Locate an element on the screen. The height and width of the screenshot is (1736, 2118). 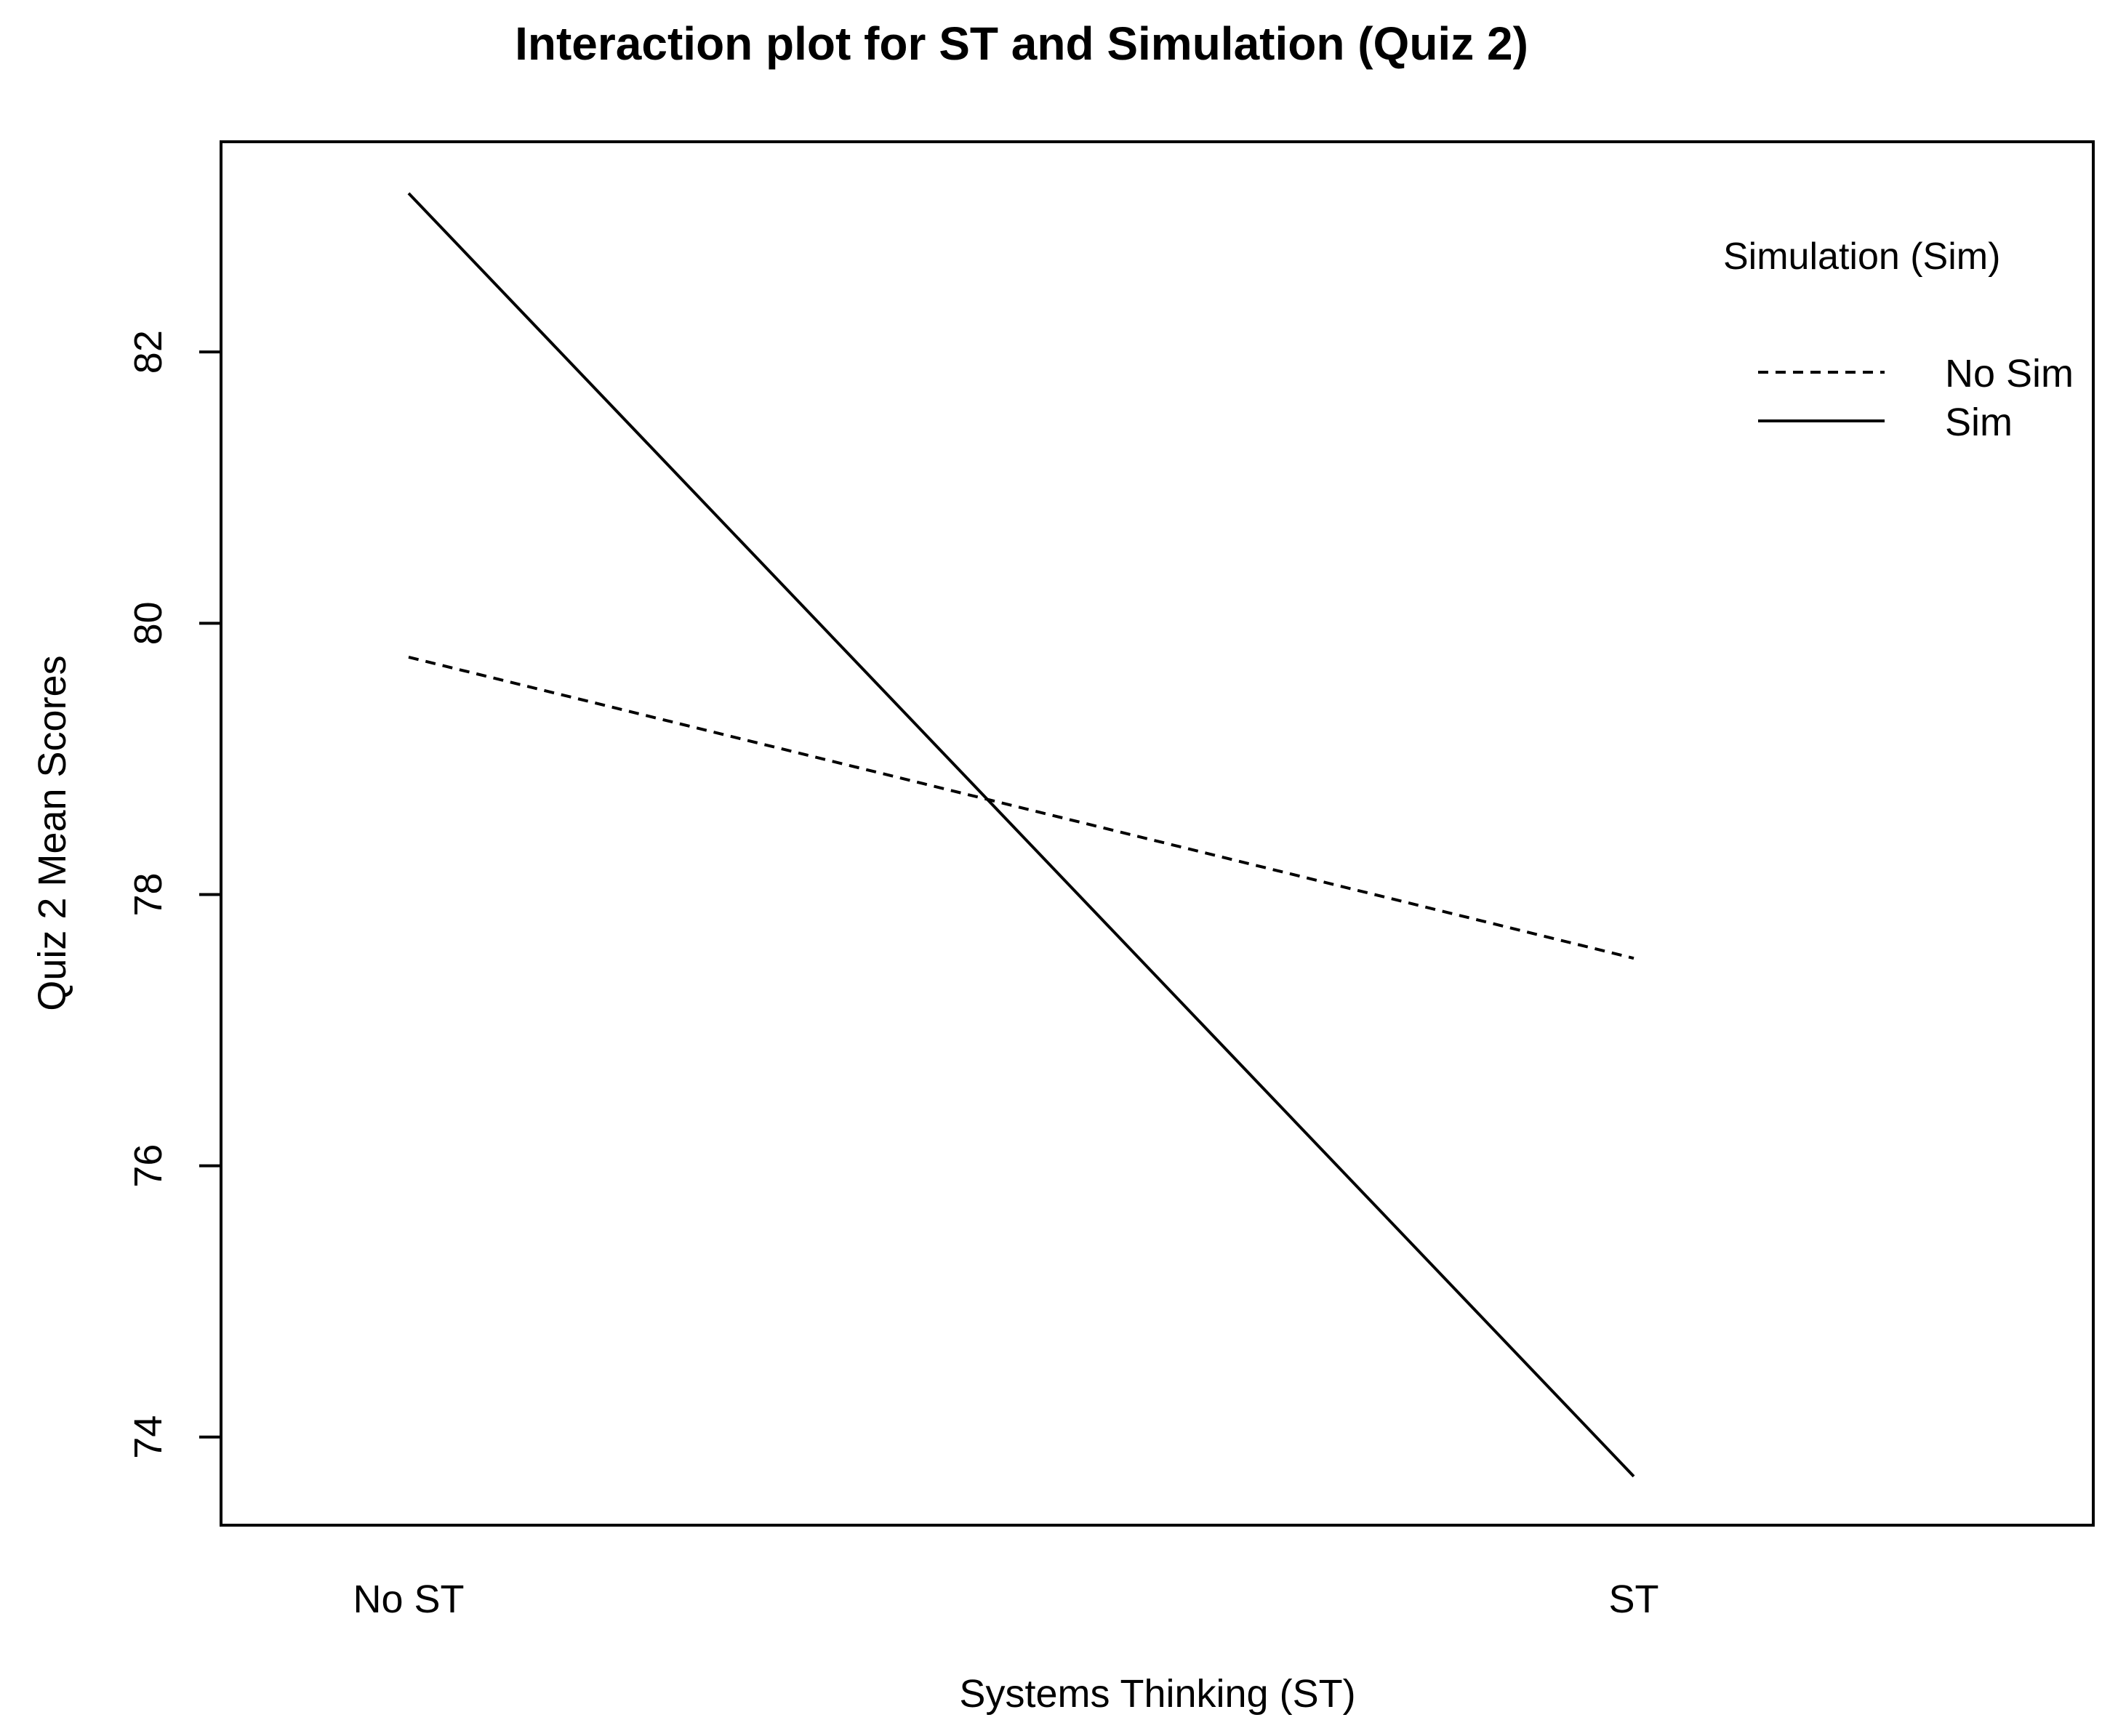
y-tick-label-78: 78 is located at coordinates (148, 894).